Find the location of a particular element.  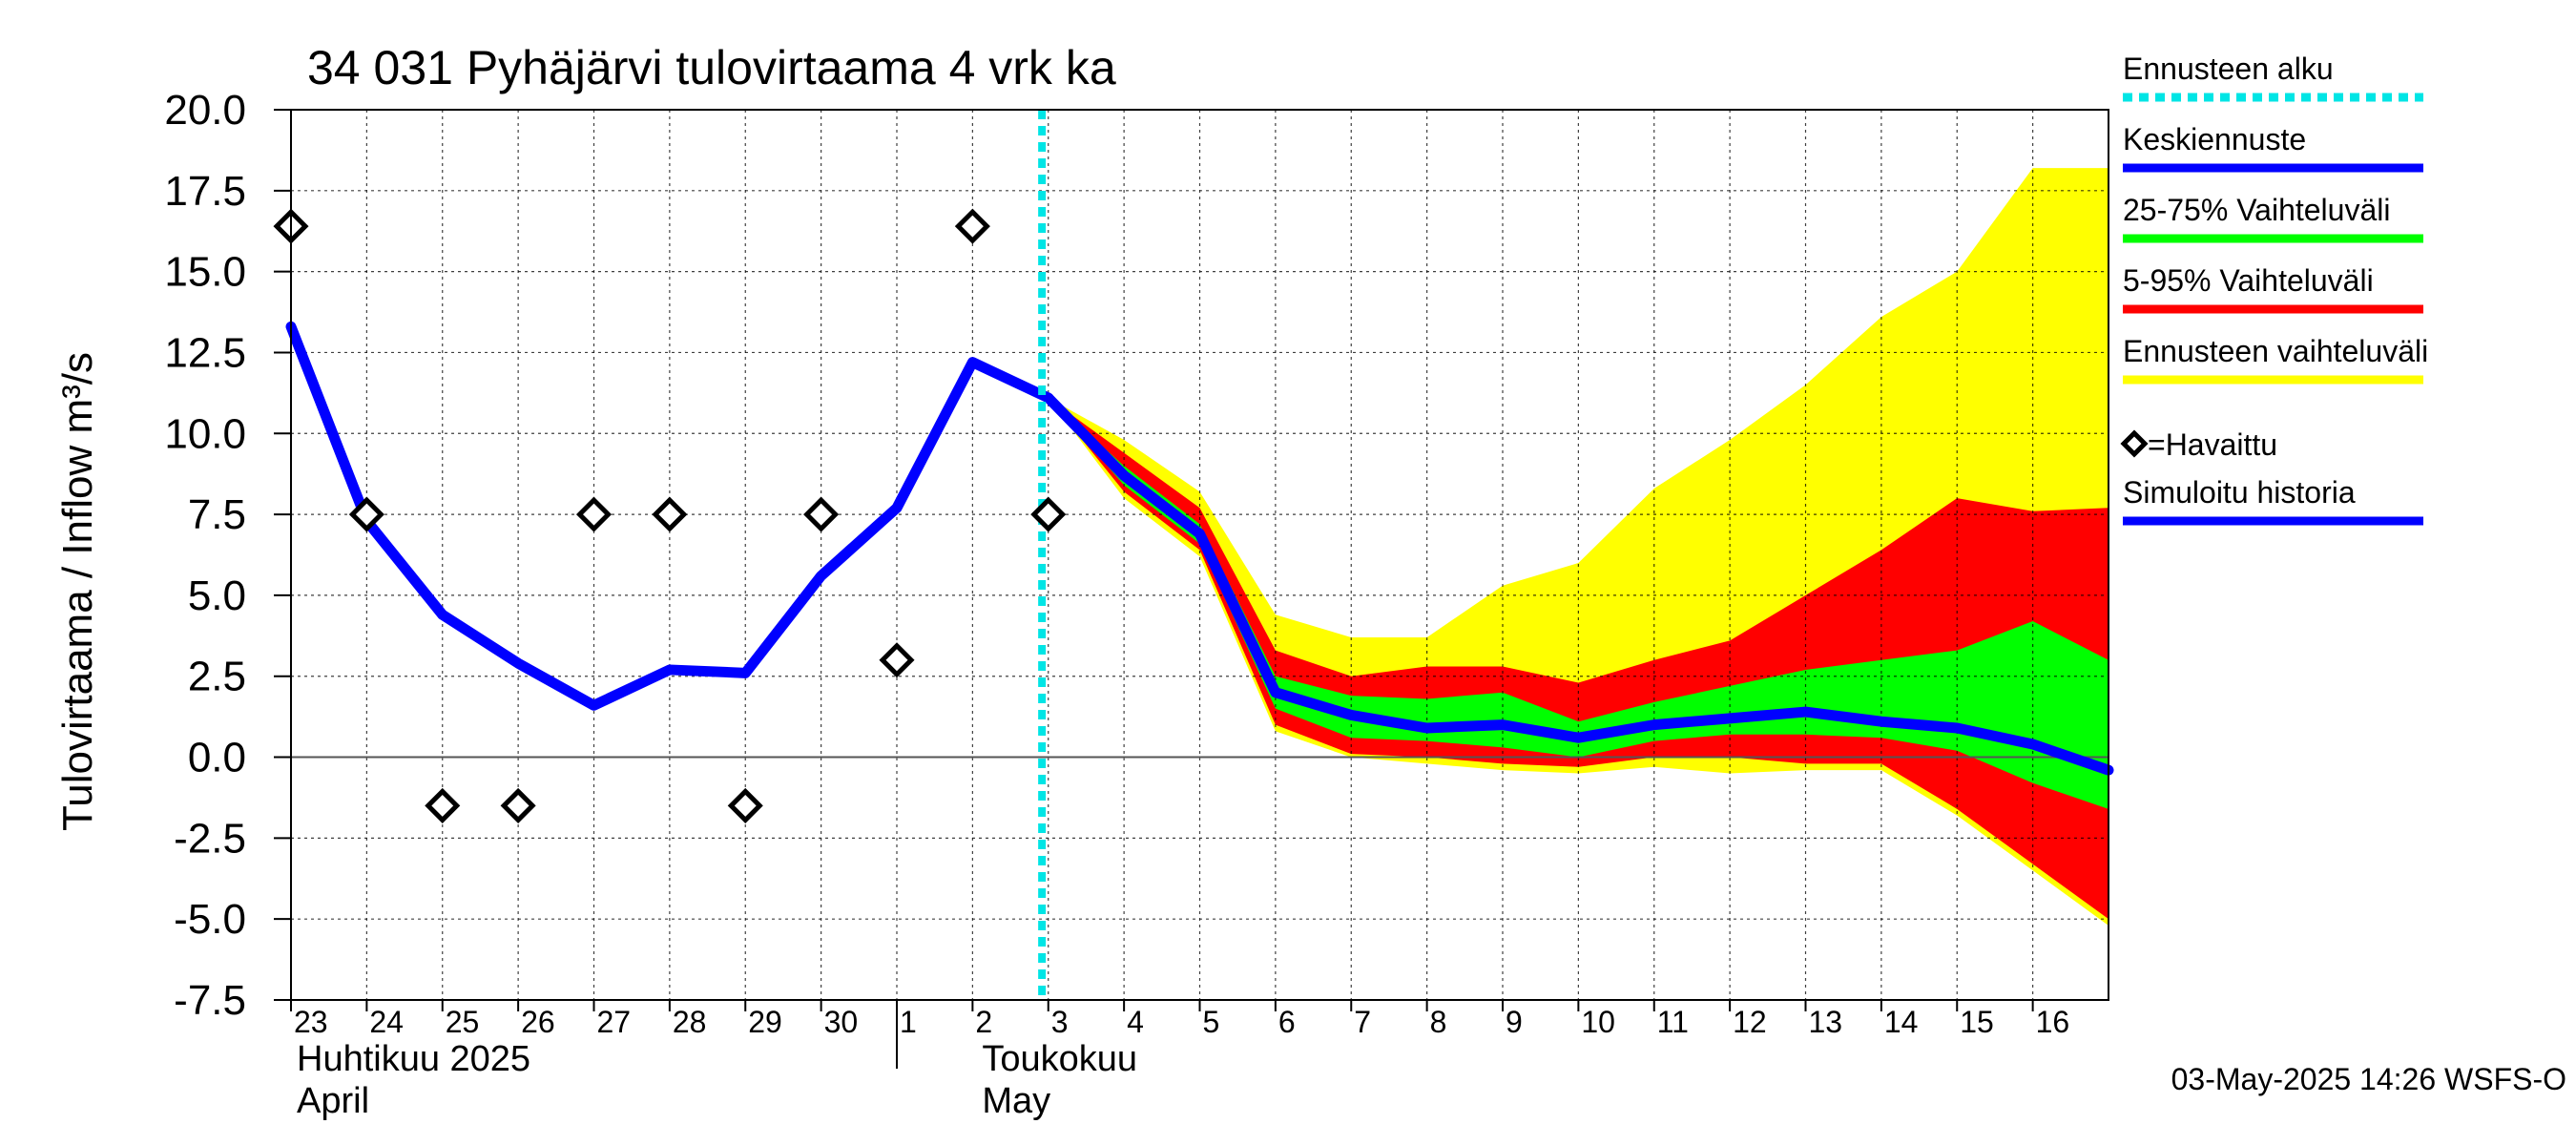

x-tick-label: 6 is located at coordinates (1287, 1022).